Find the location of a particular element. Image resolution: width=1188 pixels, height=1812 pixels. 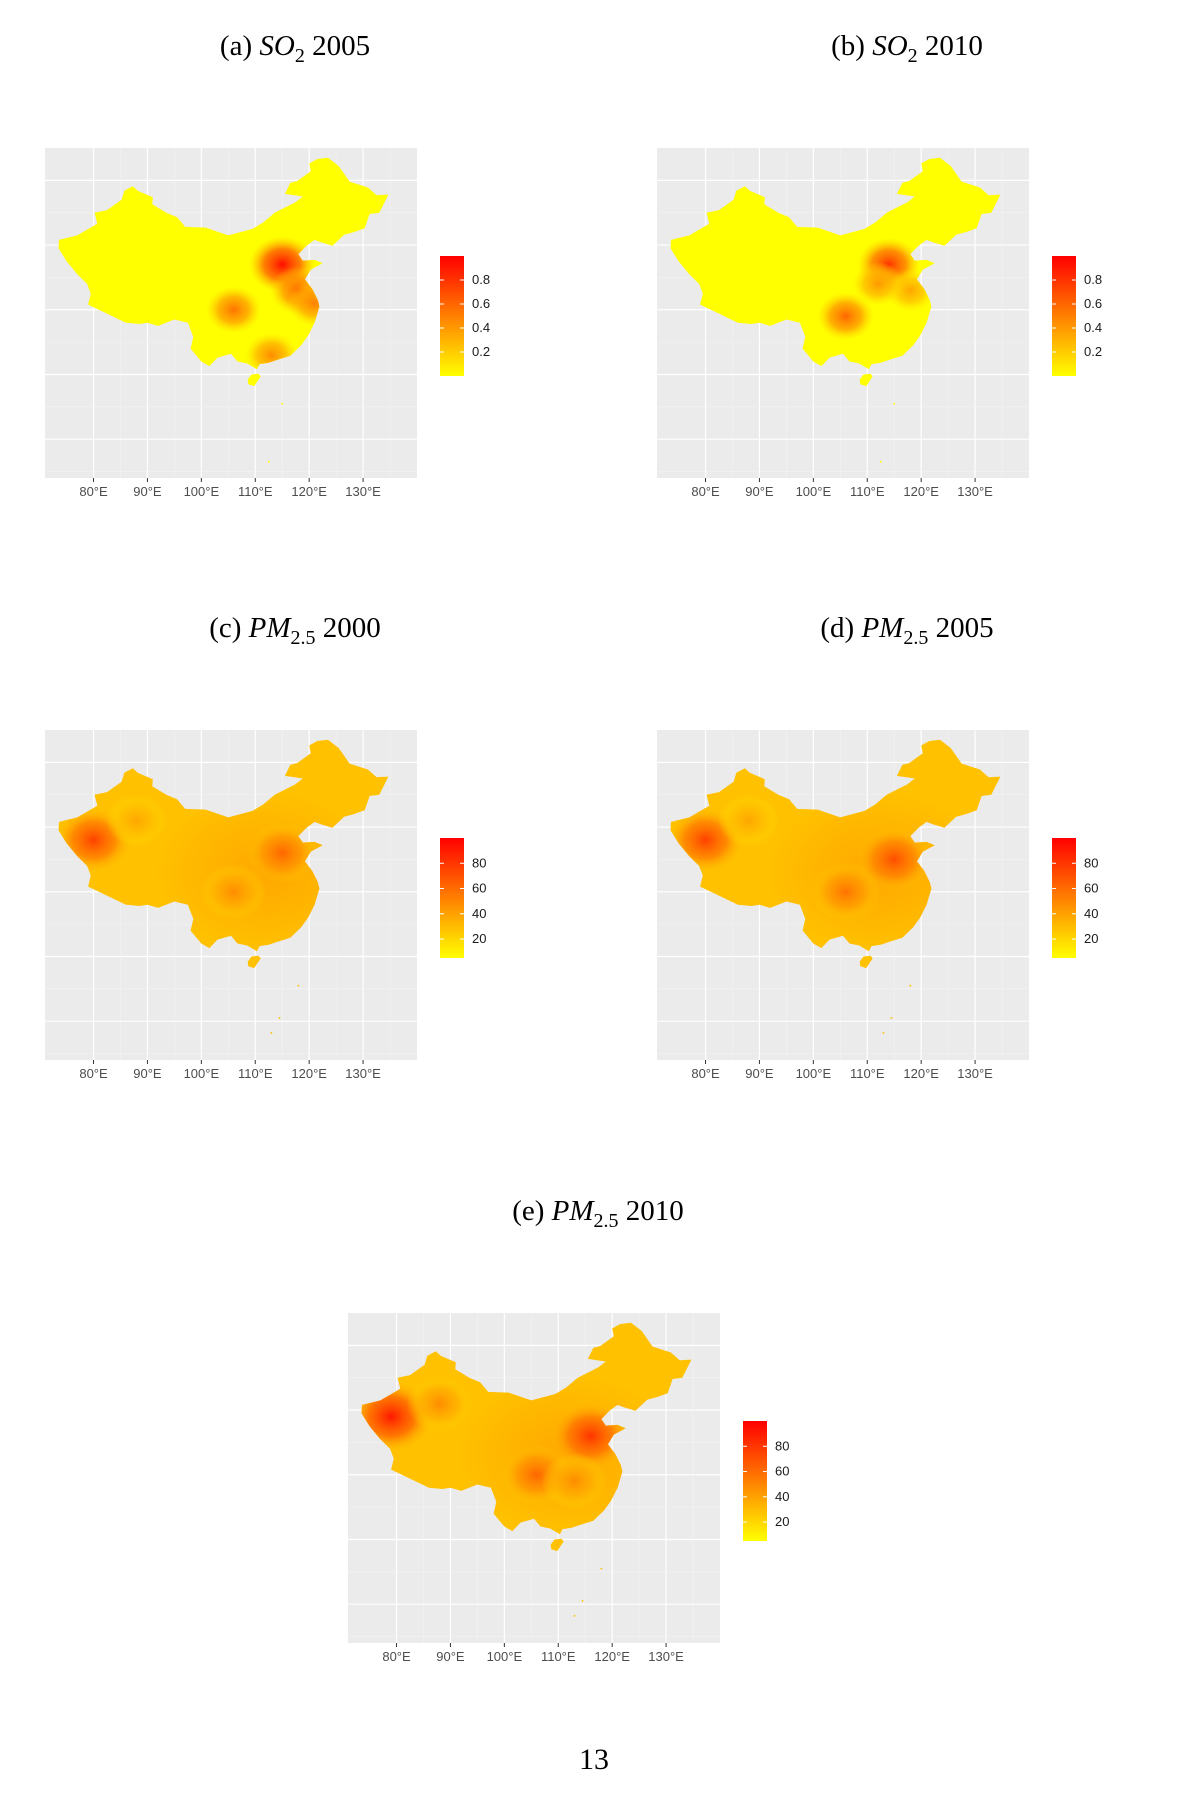

caption-year: 2000 is located at coordinates (351, 628).